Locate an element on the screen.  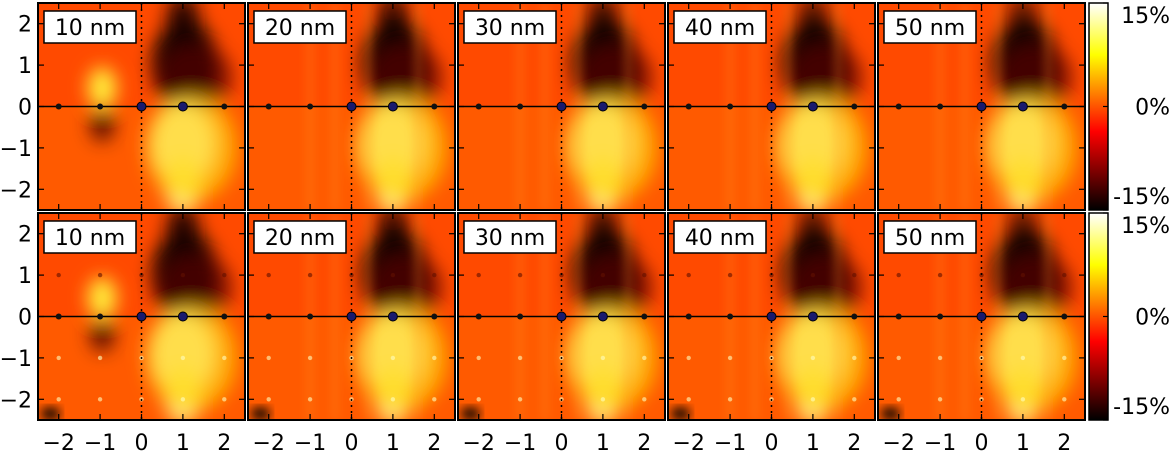
x-tick-label: 0 is located at coordinates (982, 443).